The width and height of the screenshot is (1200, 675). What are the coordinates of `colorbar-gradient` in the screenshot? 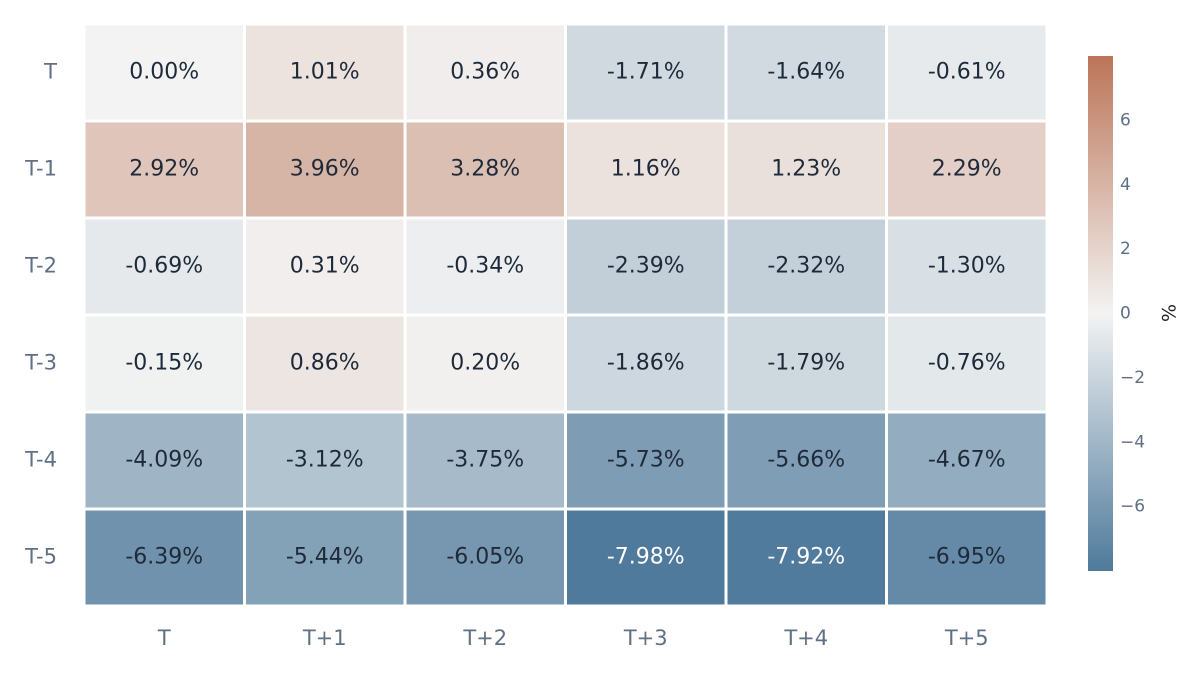 It's located at (1100, 313).